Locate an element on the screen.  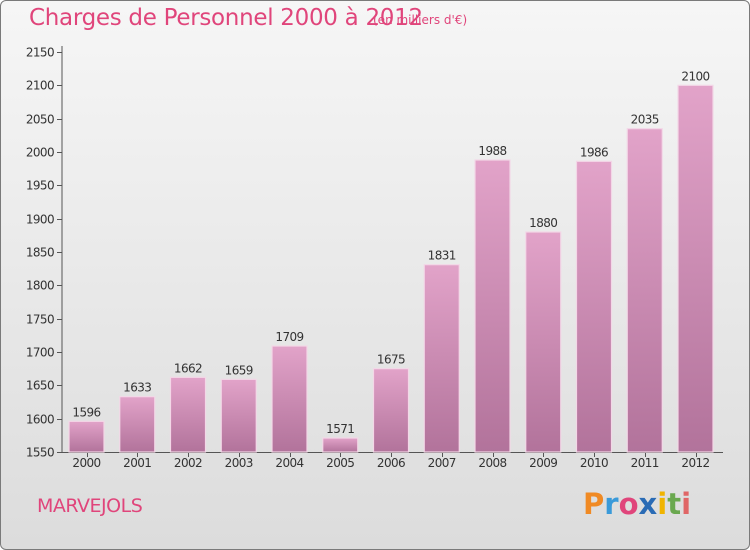
x-tick-label-2010: 2010 is located at coordinates (594, 463).